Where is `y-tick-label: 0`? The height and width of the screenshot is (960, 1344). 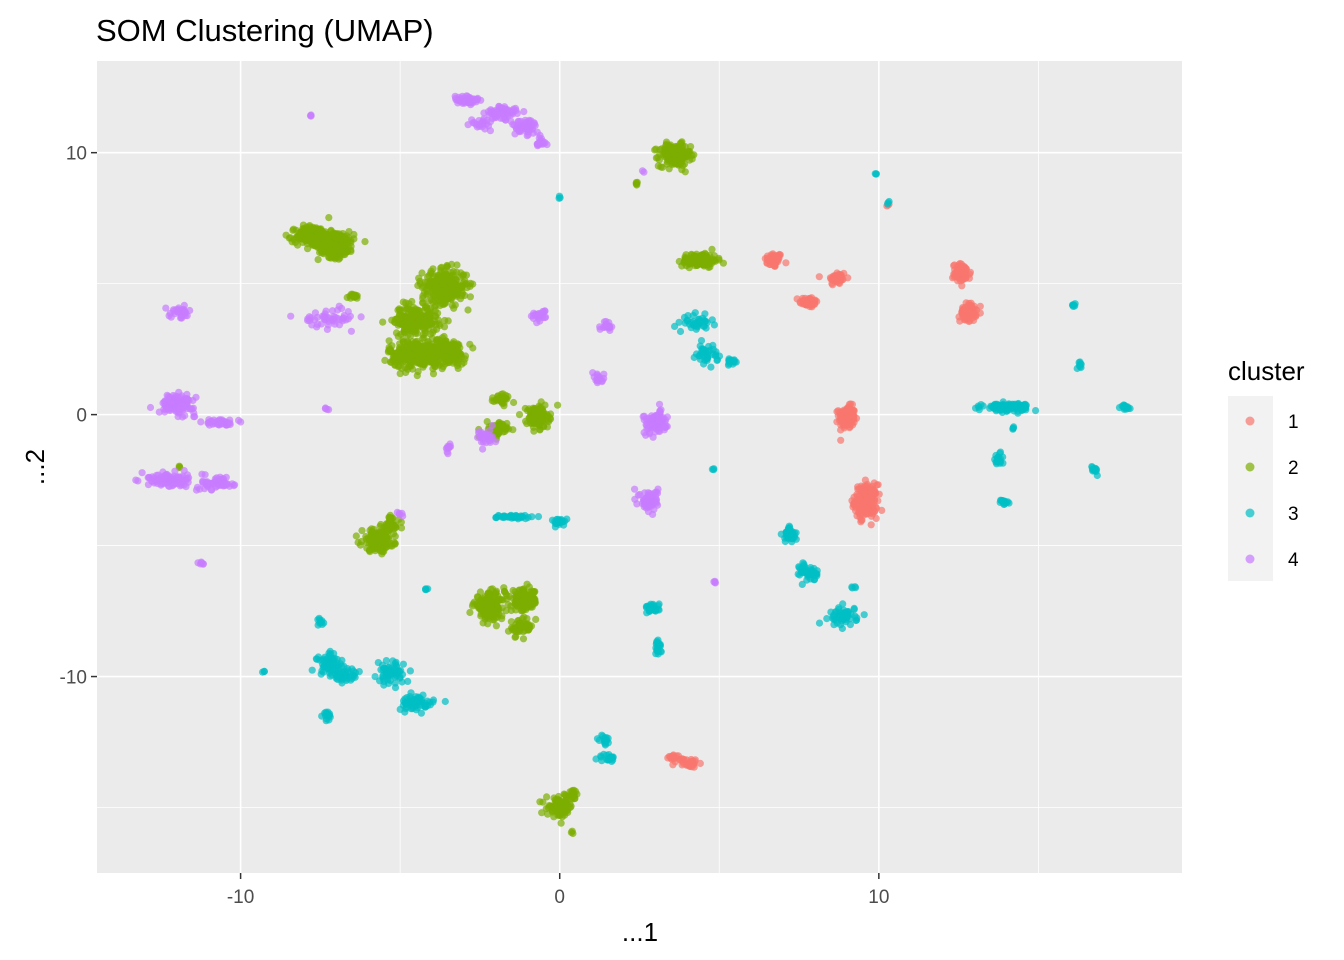
y-tick-label: 0 is located at coordinates (81, 416).